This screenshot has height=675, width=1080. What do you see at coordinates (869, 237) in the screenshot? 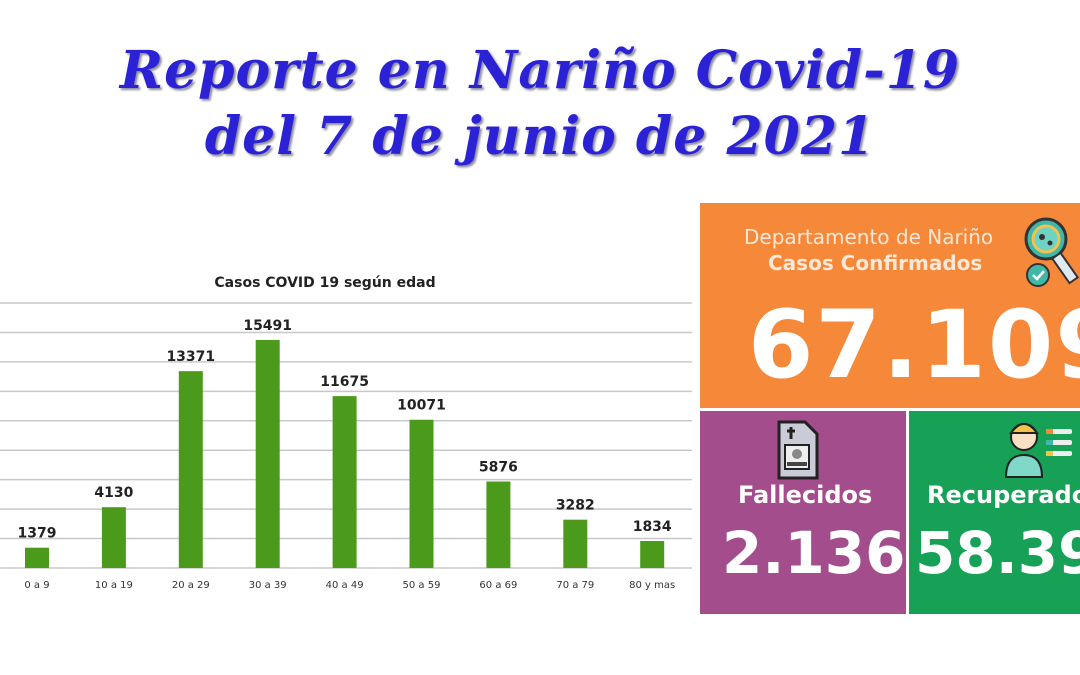
I see `department-label: Departamento de Nariño` at bounding box center [869, 237].